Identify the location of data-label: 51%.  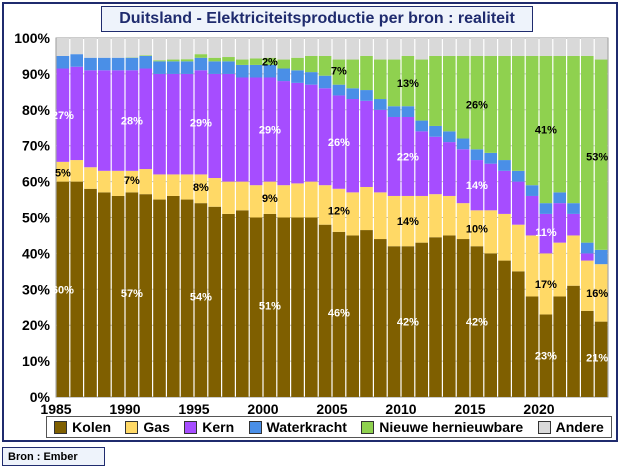
(270, 306).